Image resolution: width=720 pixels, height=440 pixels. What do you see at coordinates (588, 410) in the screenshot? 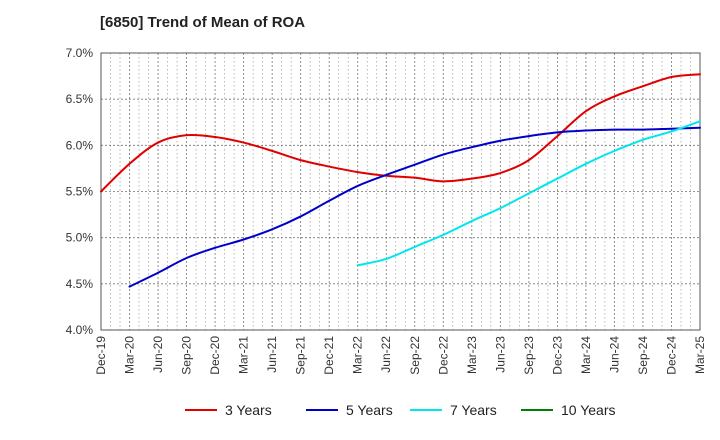
I see `legend-label: 10 Years` at bounding box center [588, 410].